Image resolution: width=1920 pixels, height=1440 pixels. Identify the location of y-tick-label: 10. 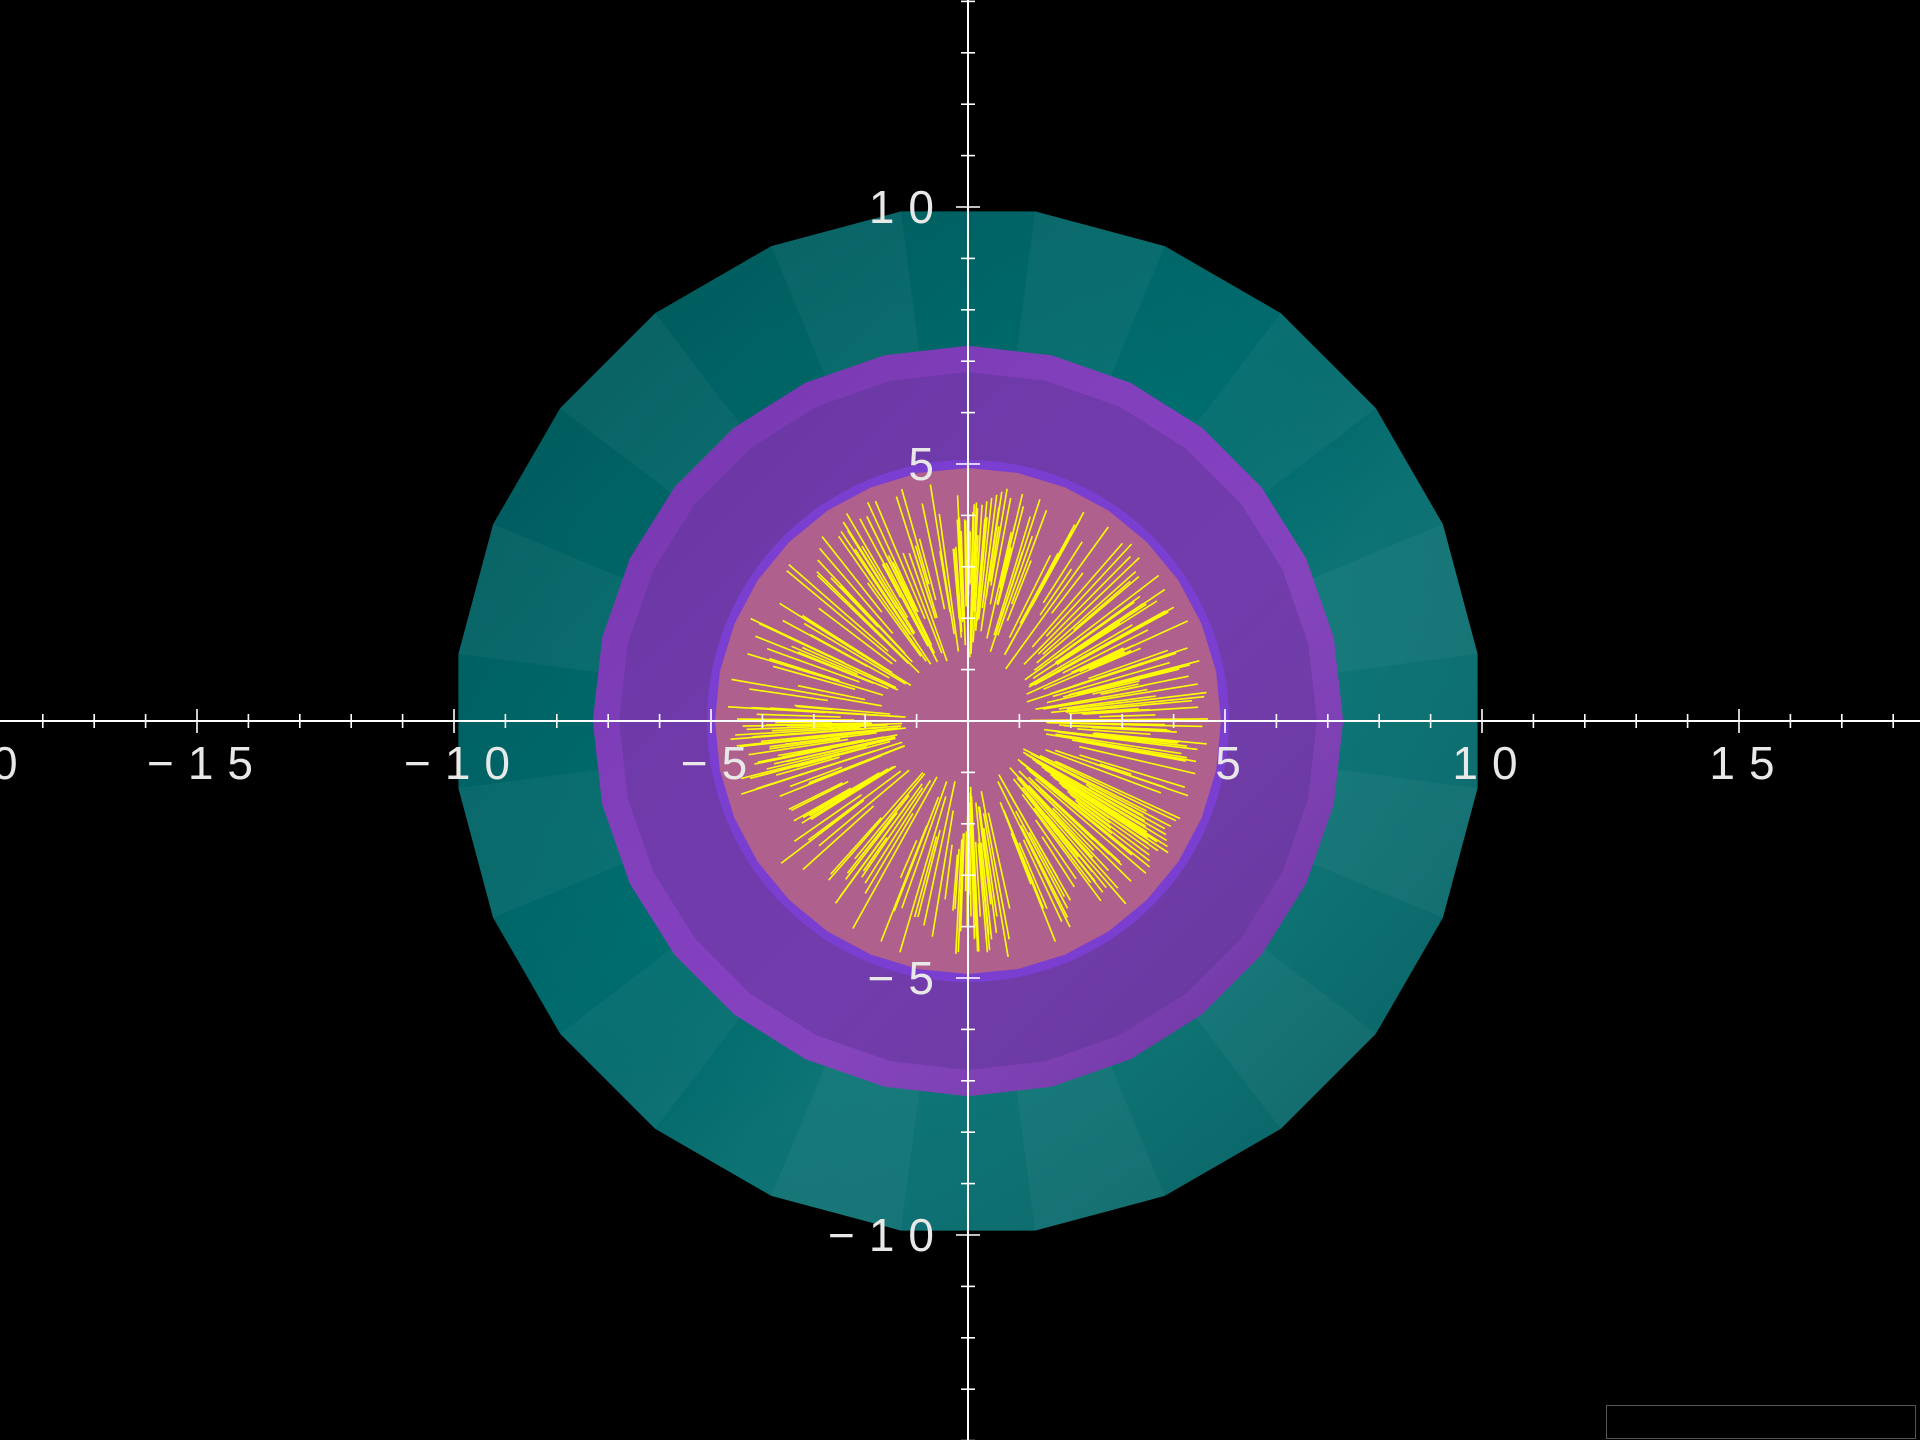
(908, 207).